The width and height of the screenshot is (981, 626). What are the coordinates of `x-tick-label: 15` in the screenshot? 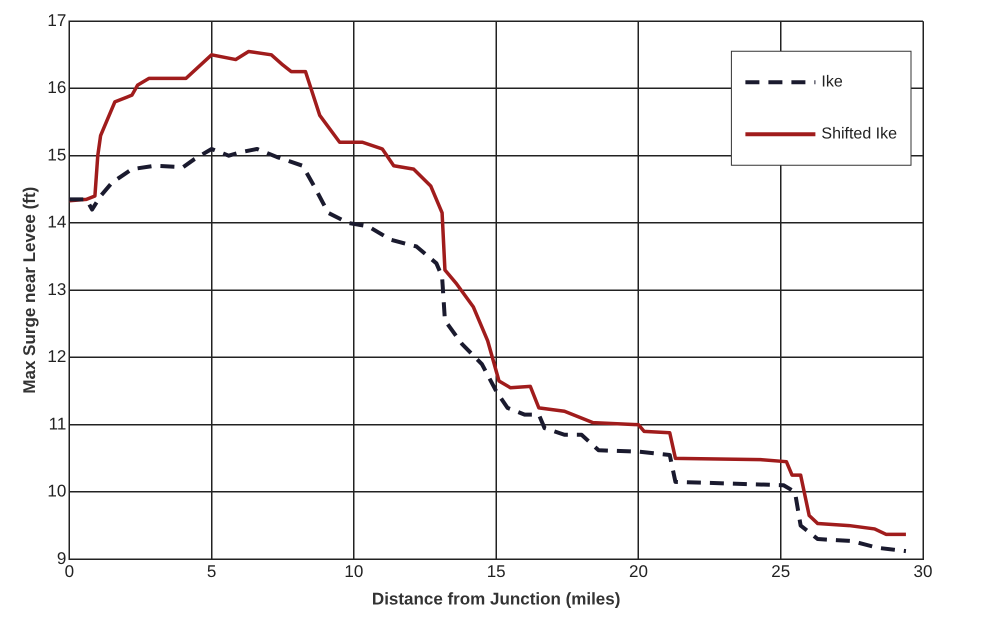 It's located at (496, 572).